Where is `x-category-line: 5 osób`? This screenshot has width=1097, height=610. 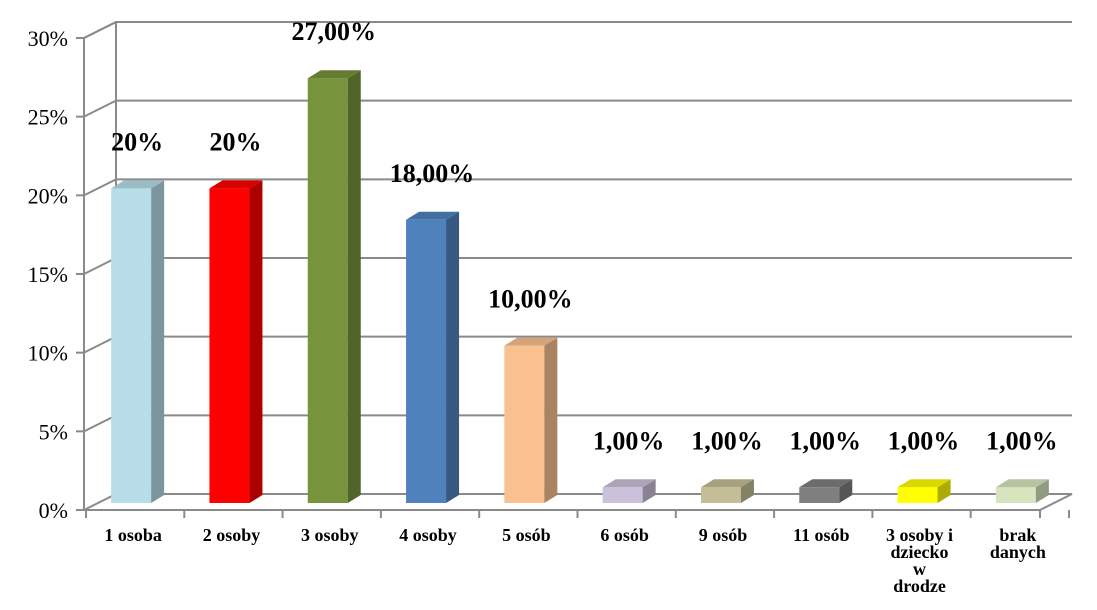
x-category-line: 5 osób is located at coordinates (526, 535).